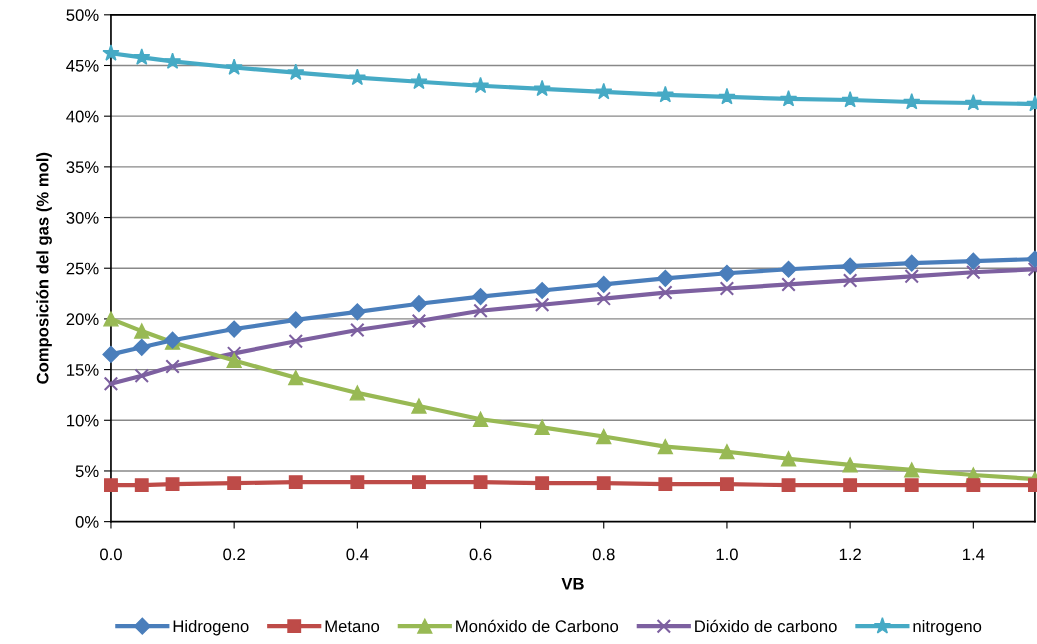  I want to click on y-tick-label: 35%, so click(82, 167).